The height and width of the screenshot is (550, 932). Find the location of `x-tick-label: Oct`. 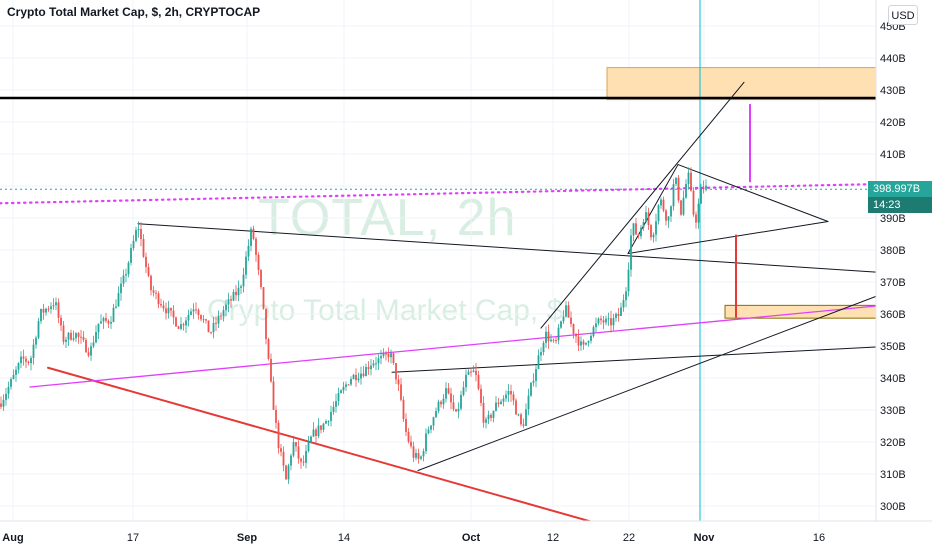

x-tick-label: Oct is located at coordinates (471, 538).